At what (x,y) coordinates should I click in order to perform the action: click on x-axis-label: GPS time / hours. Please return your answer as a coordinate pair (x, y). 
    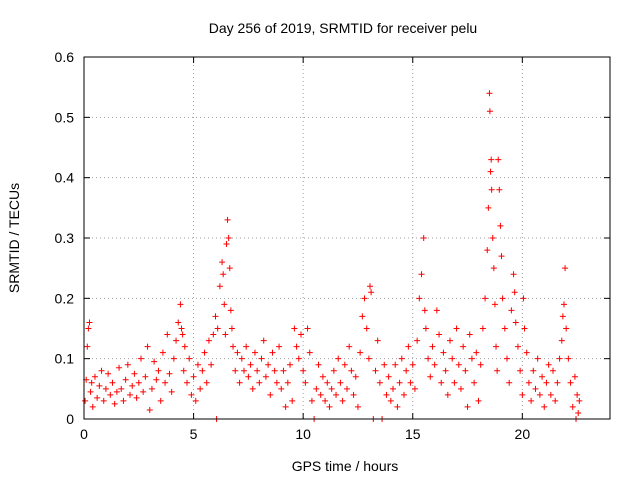
    Looking at the image, I should click on (345, 466).